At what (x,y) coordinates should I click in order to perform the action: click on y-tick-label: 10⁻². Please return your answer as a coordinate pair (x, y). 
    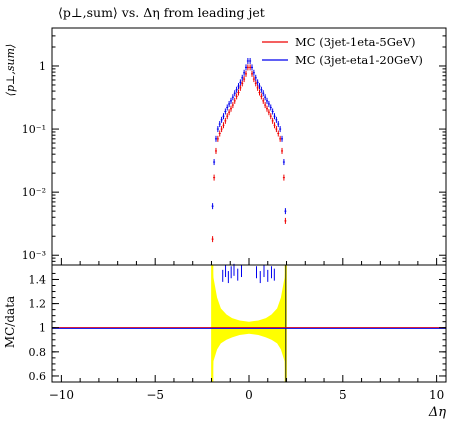
    Looking at the image, I should click on (34, 192).